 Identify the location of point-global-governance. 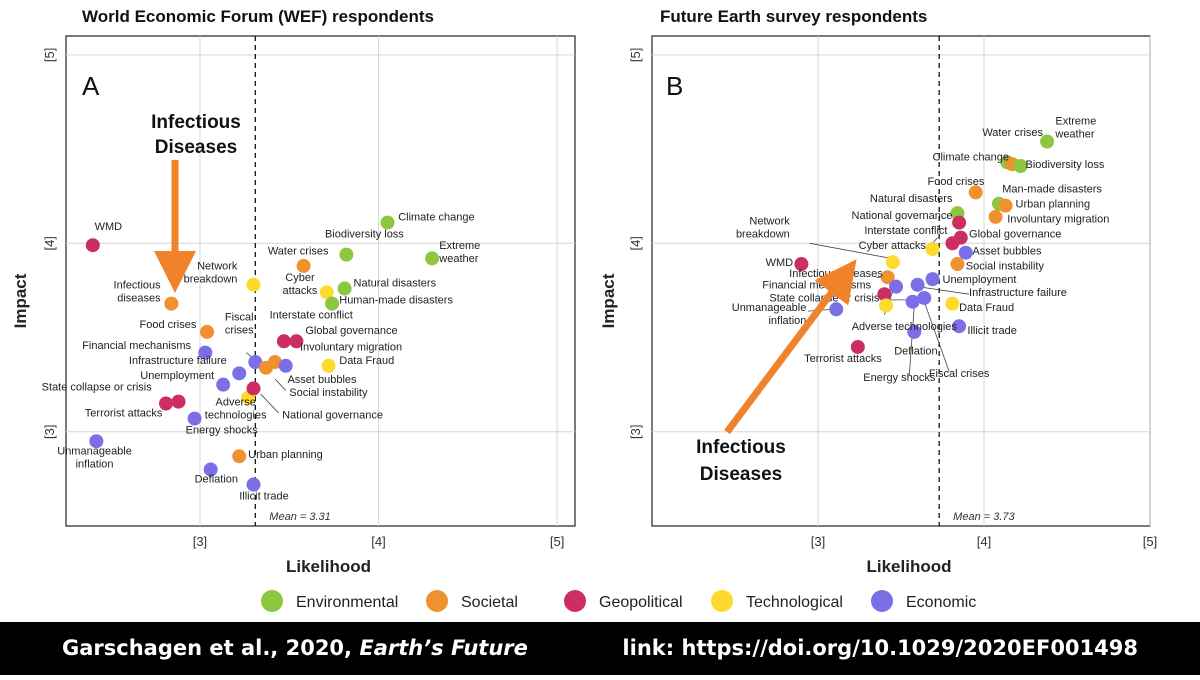
(296, 341).